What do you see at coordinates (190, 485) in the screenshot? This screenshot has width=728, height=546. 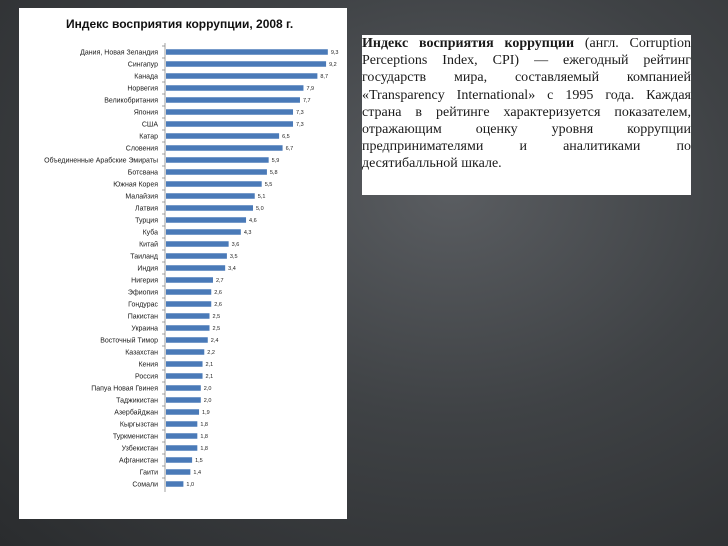 I see `value-label: 1,0` at bounding box center [190, 485].